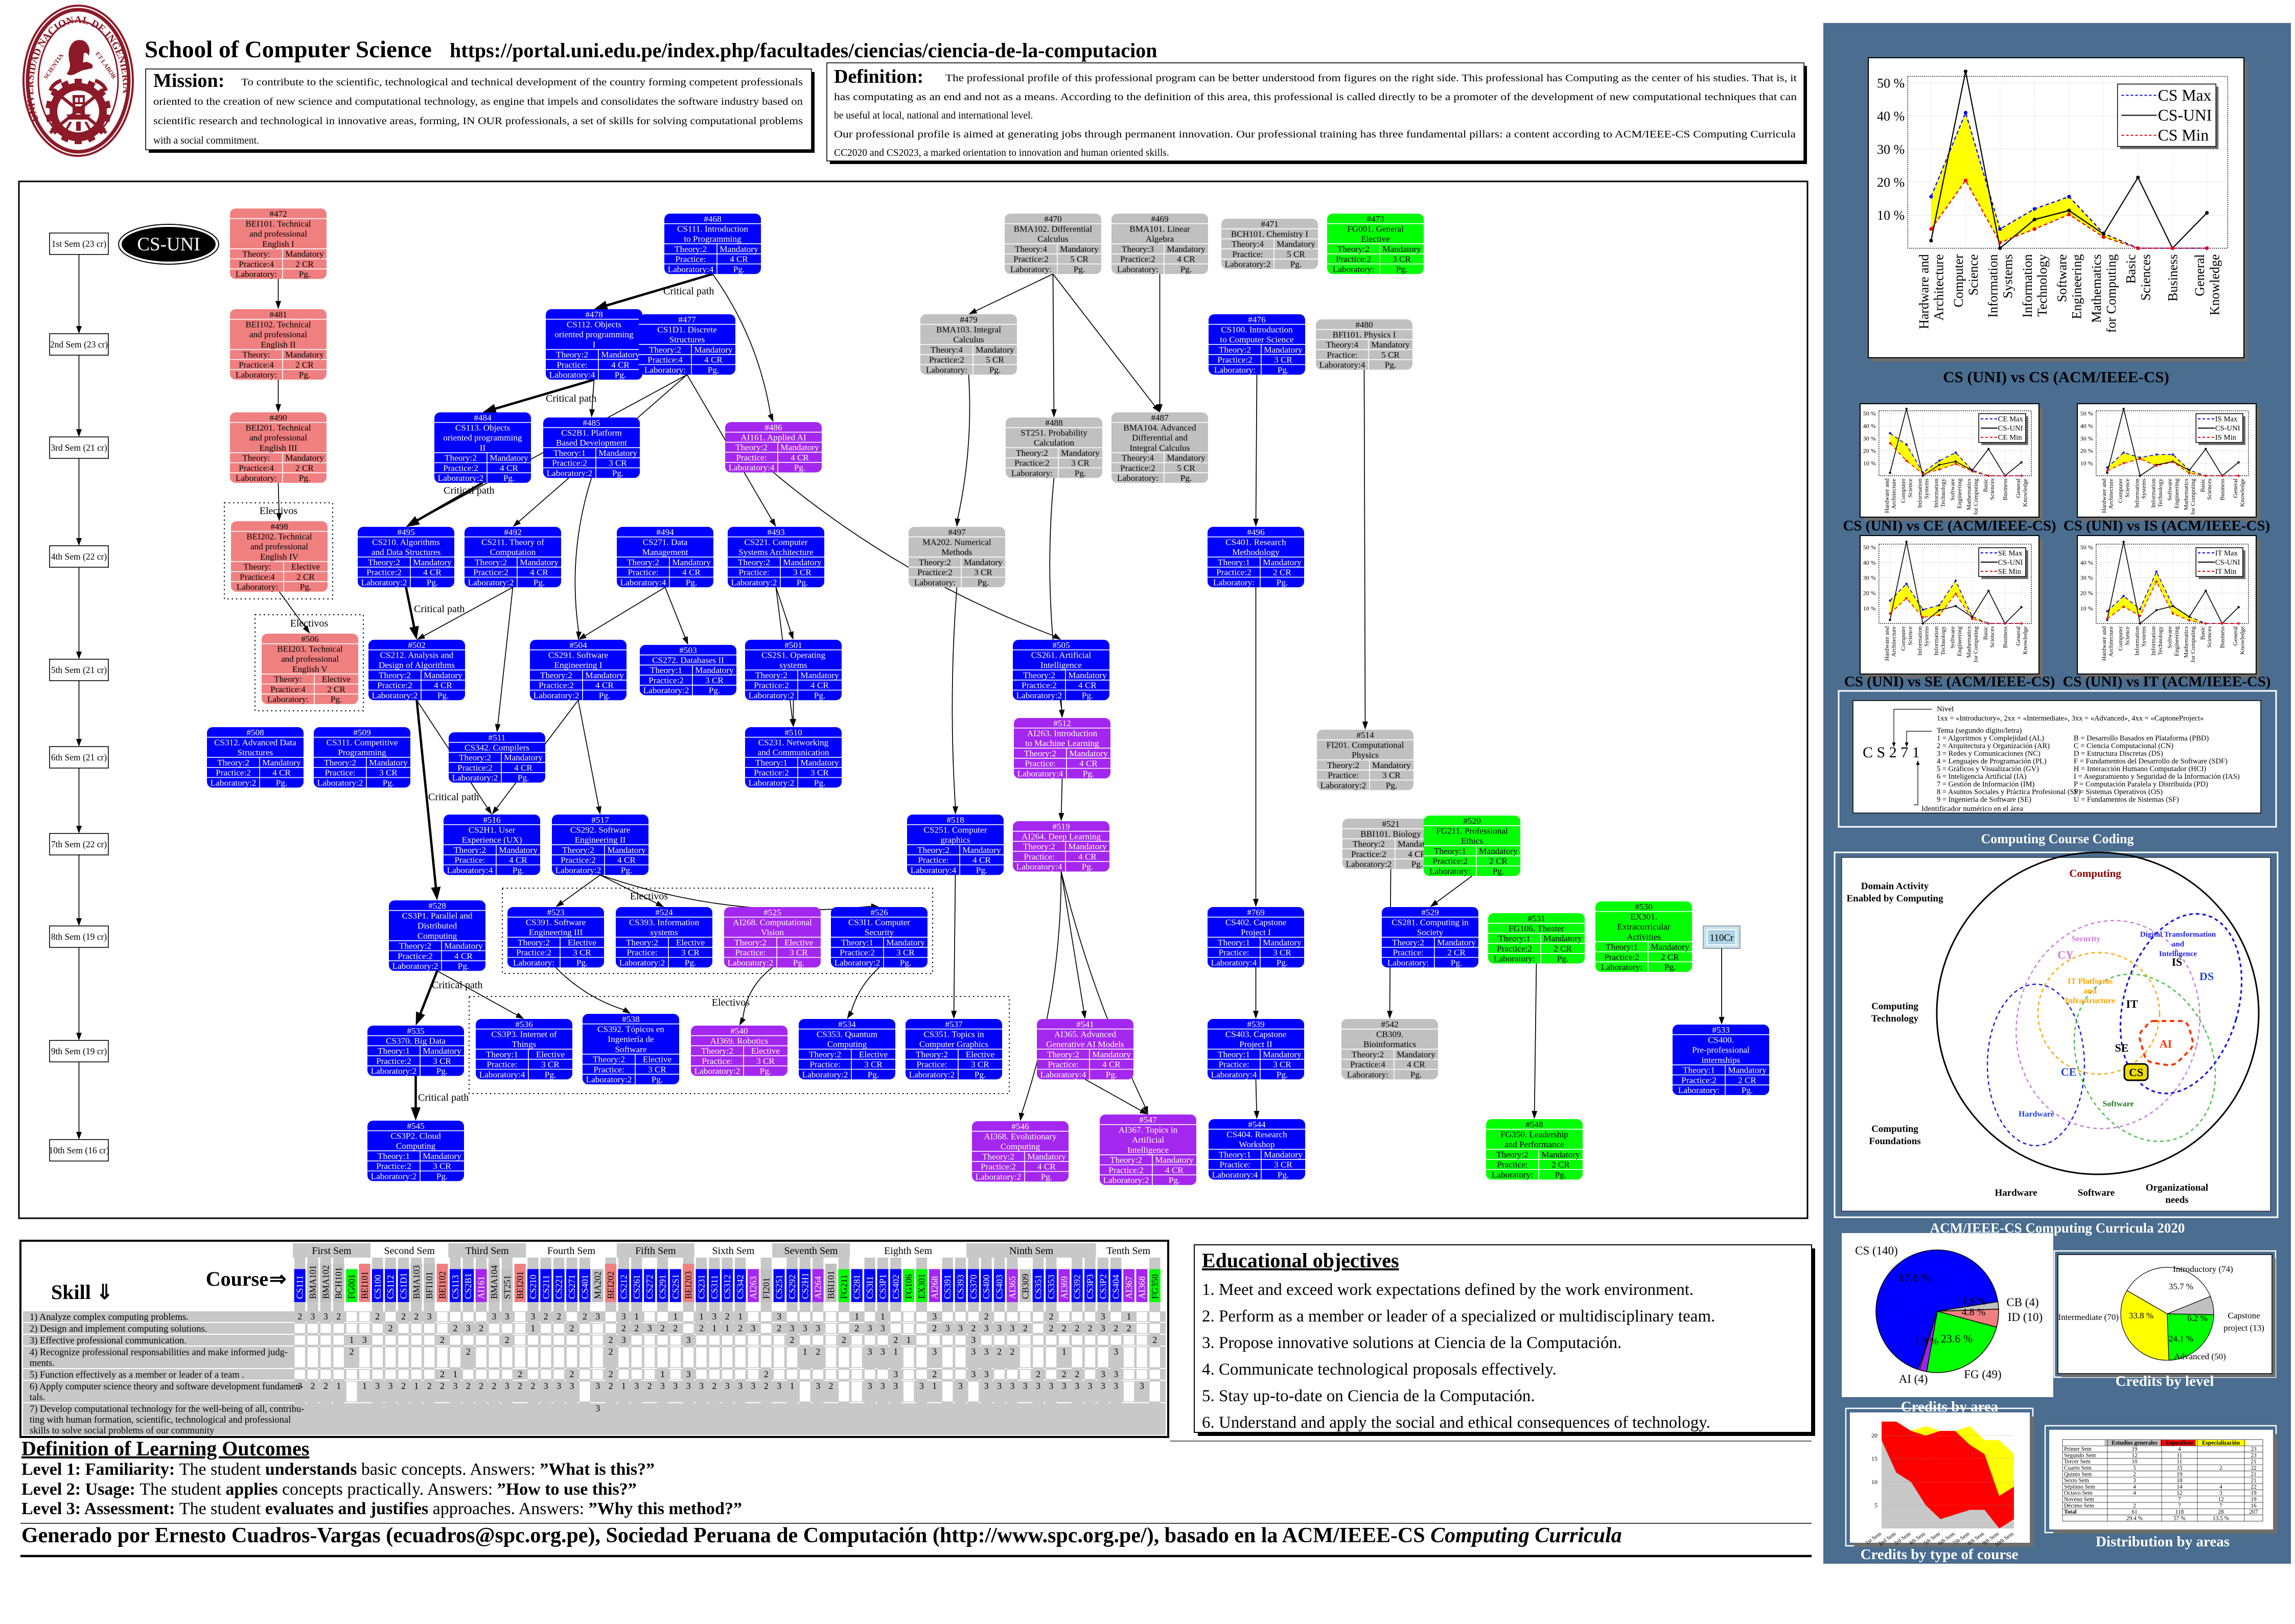 The width and height of the screenshot is (2295, 1624). What do you see at coordinates (844, 1286) in the screenshot?
I see `svg-text: FG211` at bounding box center [844, 1286].